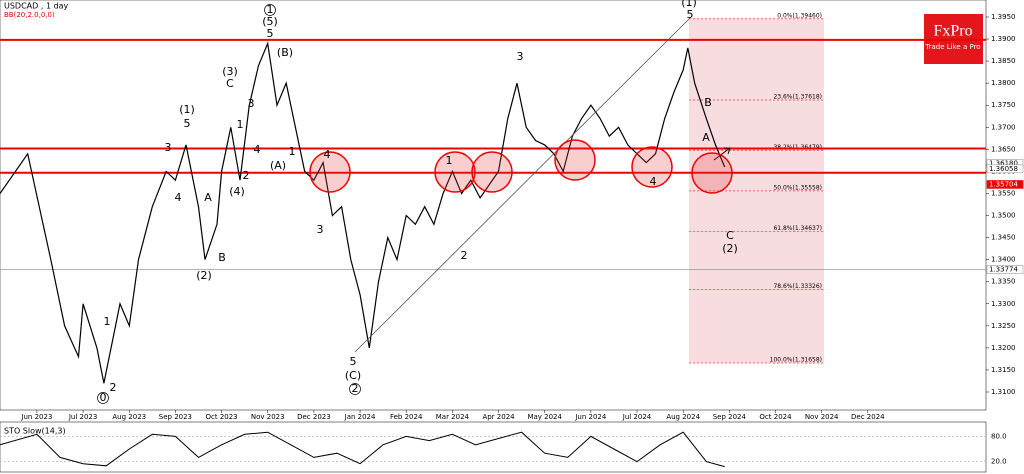 The image size is (1024, 474). I want to click on x-tick-label: Feb 2024, so click(406, 417).